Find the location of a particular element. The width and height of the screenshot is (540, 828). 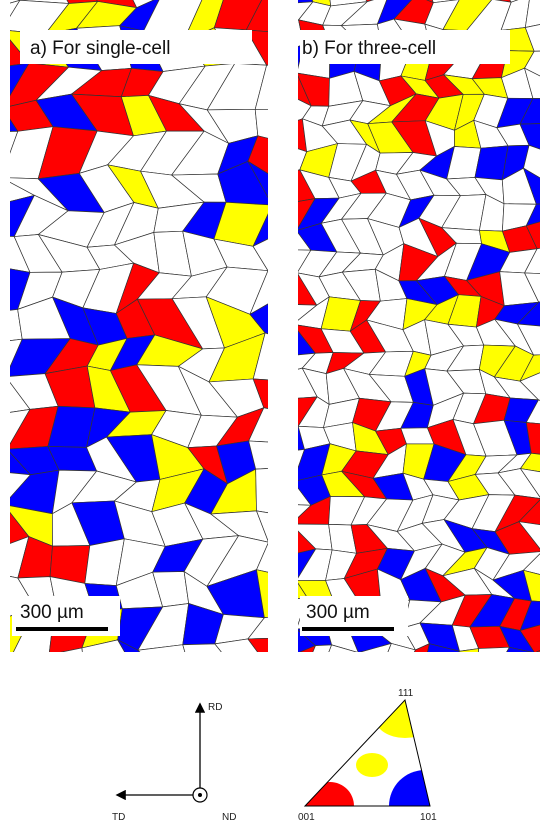

ipf-triangle is located at coordinates (367, 752).